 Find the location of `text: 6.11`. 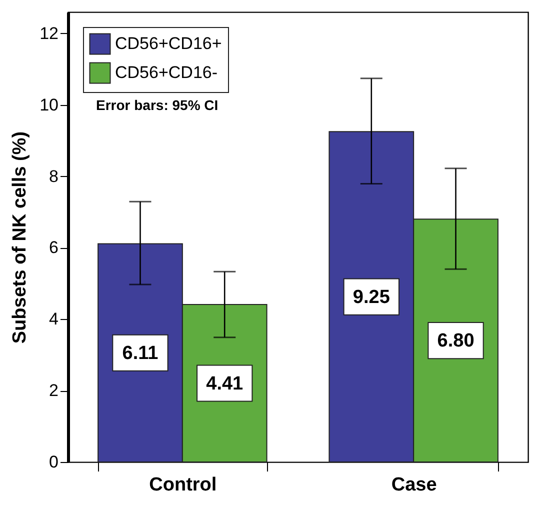

text: 6.11 is located at coordinates (140, 353).